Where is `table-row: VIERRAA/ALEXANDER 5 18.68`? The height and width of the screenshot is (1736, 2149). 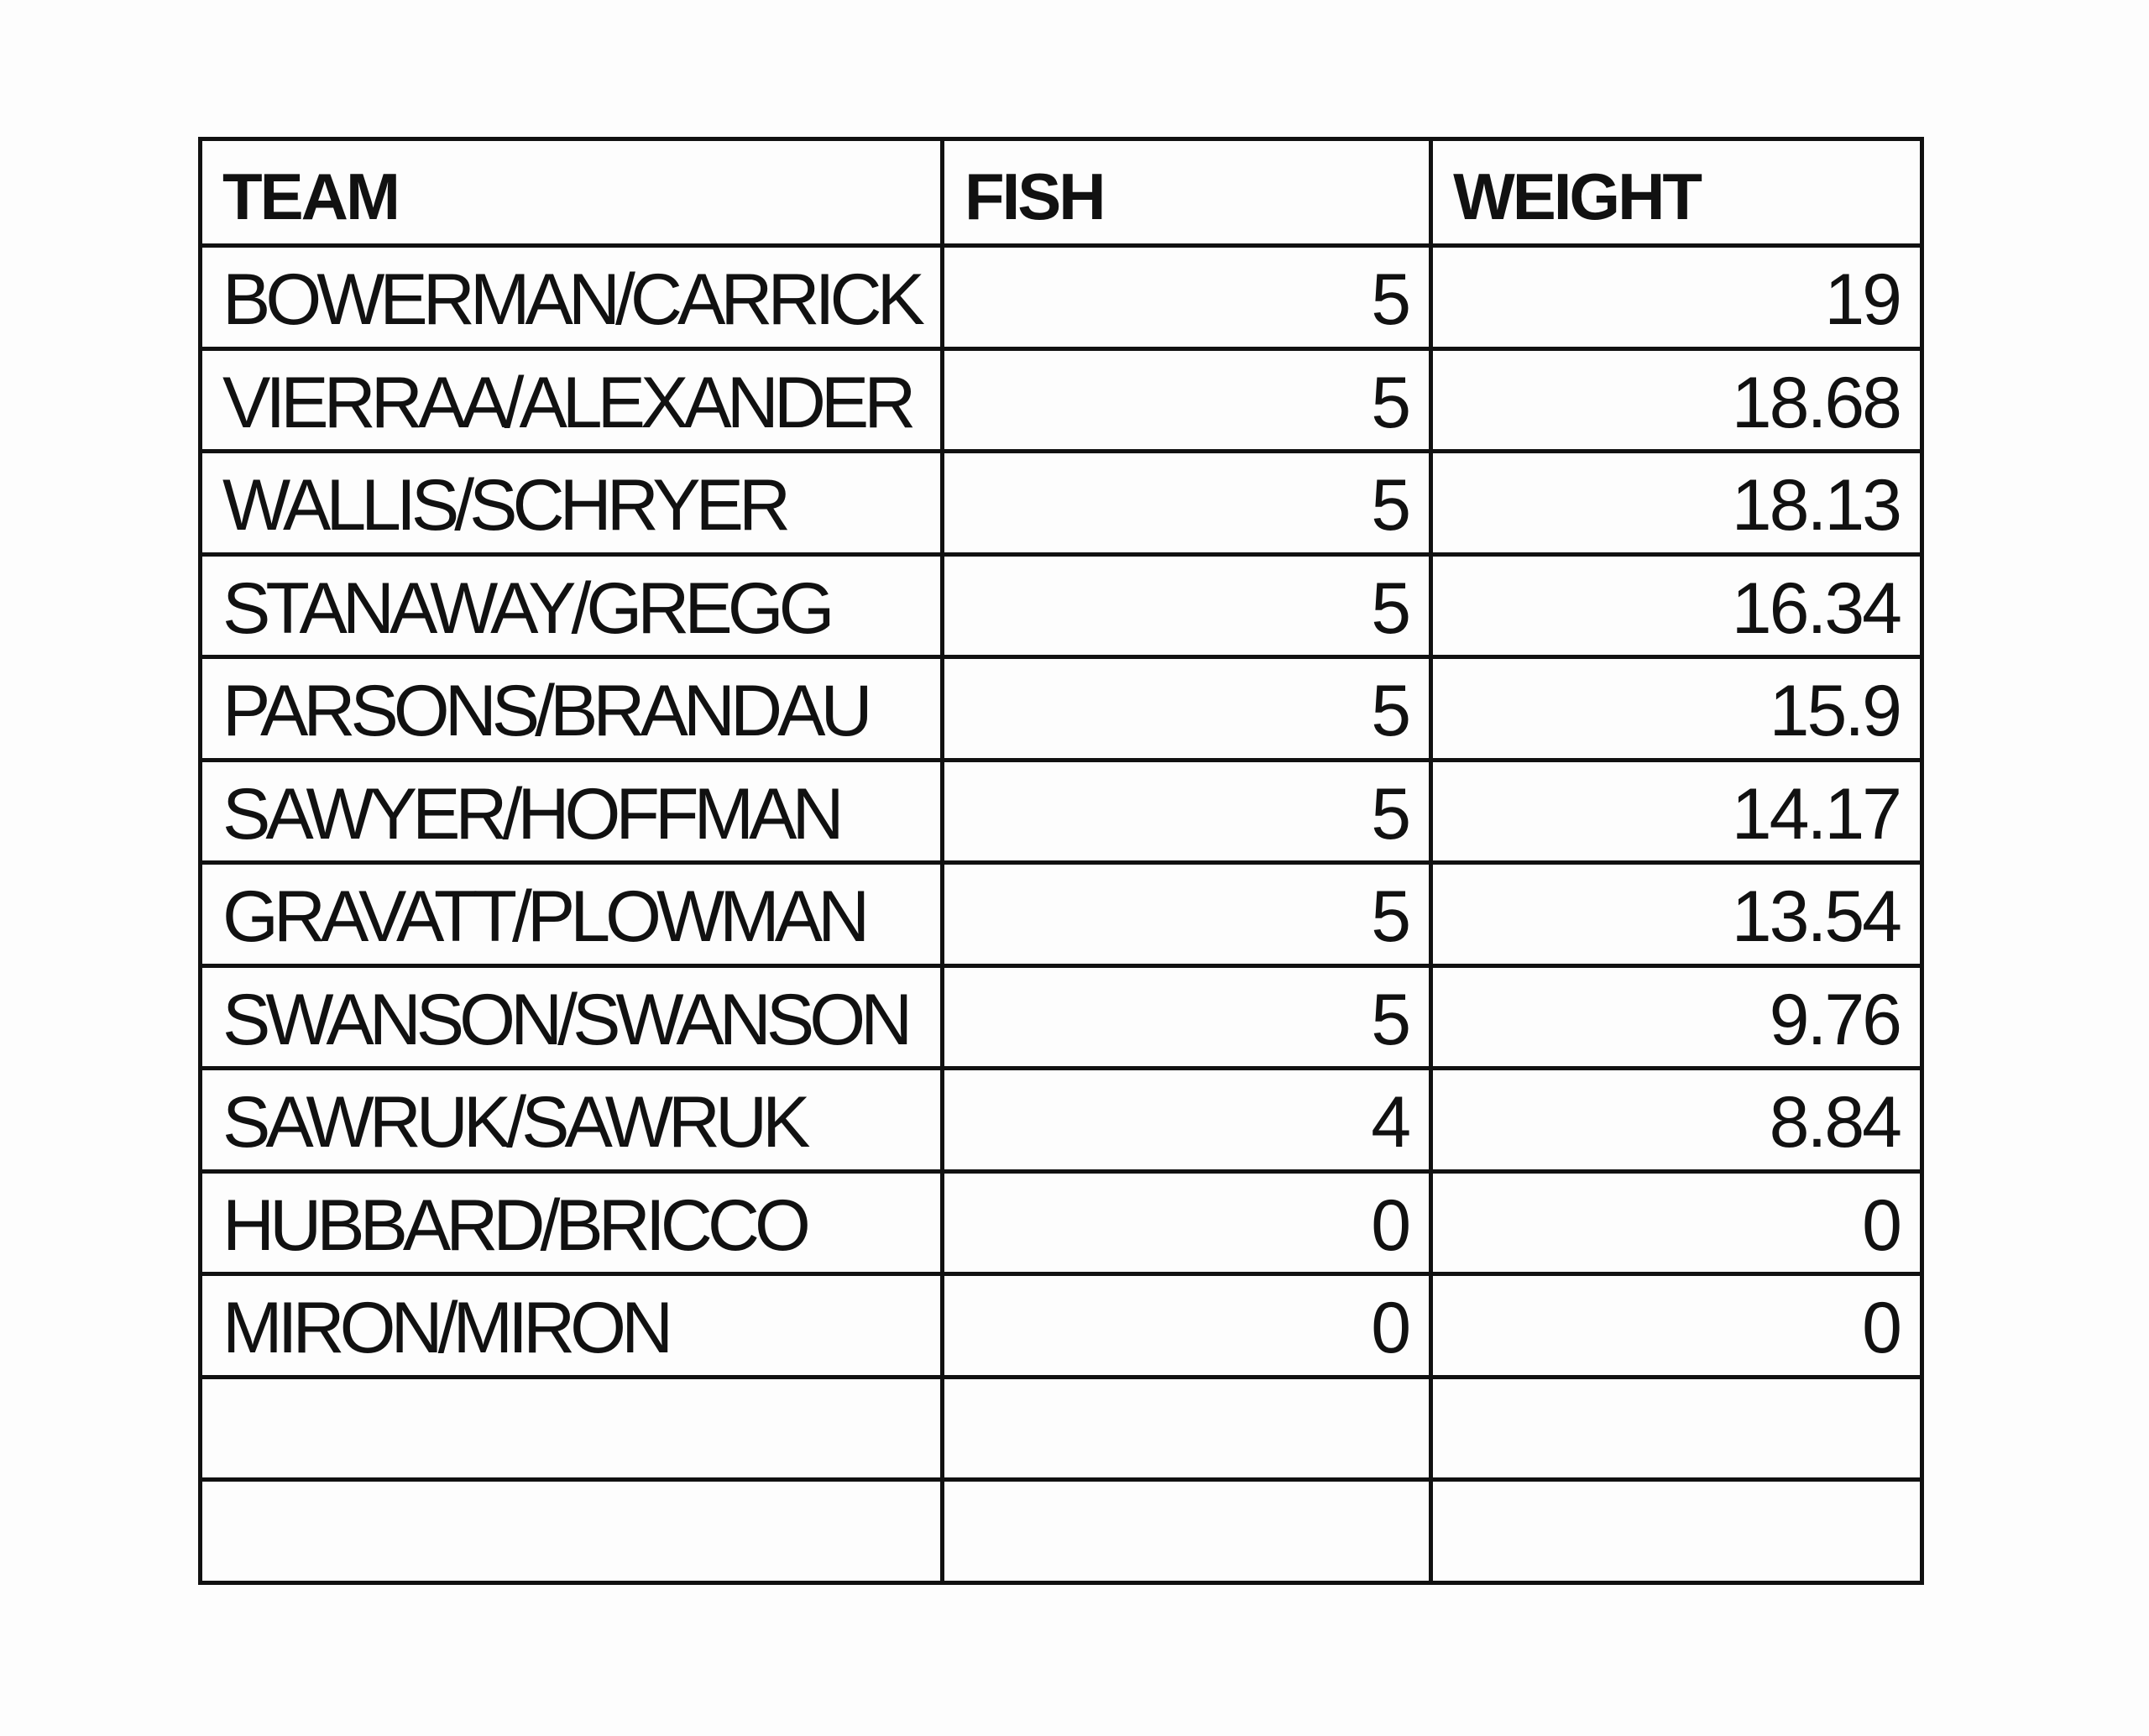 table-row: VIERRAA/ALEXANDER 5 18.68 is located at coordinates (1061, 399).